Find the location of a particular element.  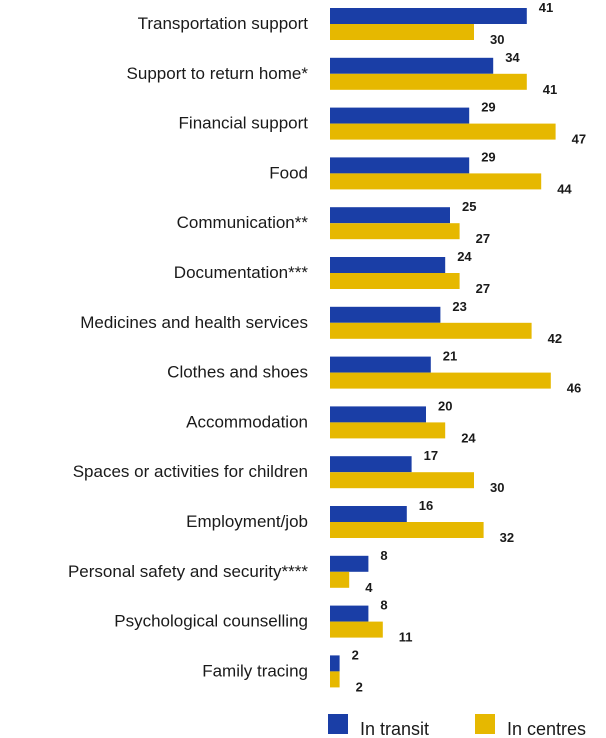

category-label: Personal safety and security**** is located at coordinates (188, 571).